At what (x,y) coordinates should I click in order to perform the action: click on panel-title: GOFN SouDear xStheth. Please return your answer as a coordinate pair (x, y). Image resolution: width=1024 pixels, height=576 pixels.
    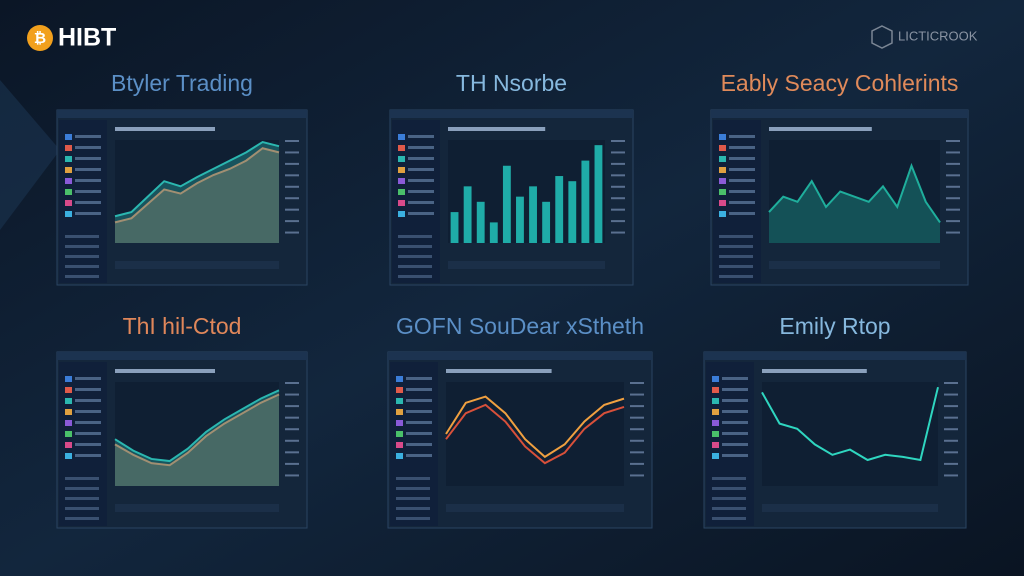
    Looking at the image, I should click on (520, 326).